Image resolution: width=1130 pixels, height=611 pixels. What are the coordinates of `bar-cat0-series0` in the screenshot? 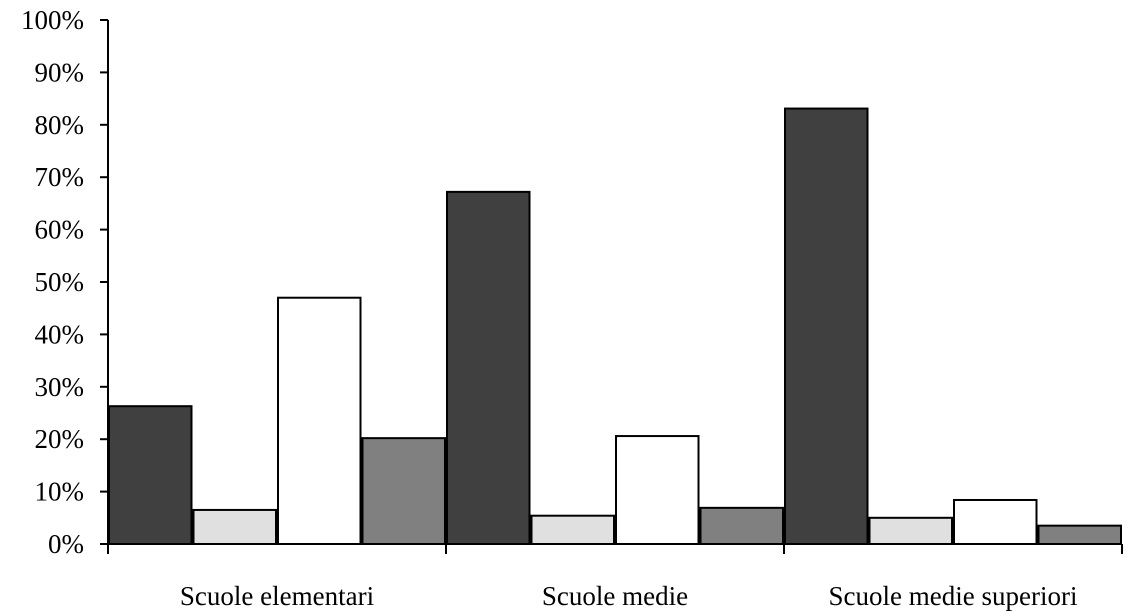 It's located at (150, 475).